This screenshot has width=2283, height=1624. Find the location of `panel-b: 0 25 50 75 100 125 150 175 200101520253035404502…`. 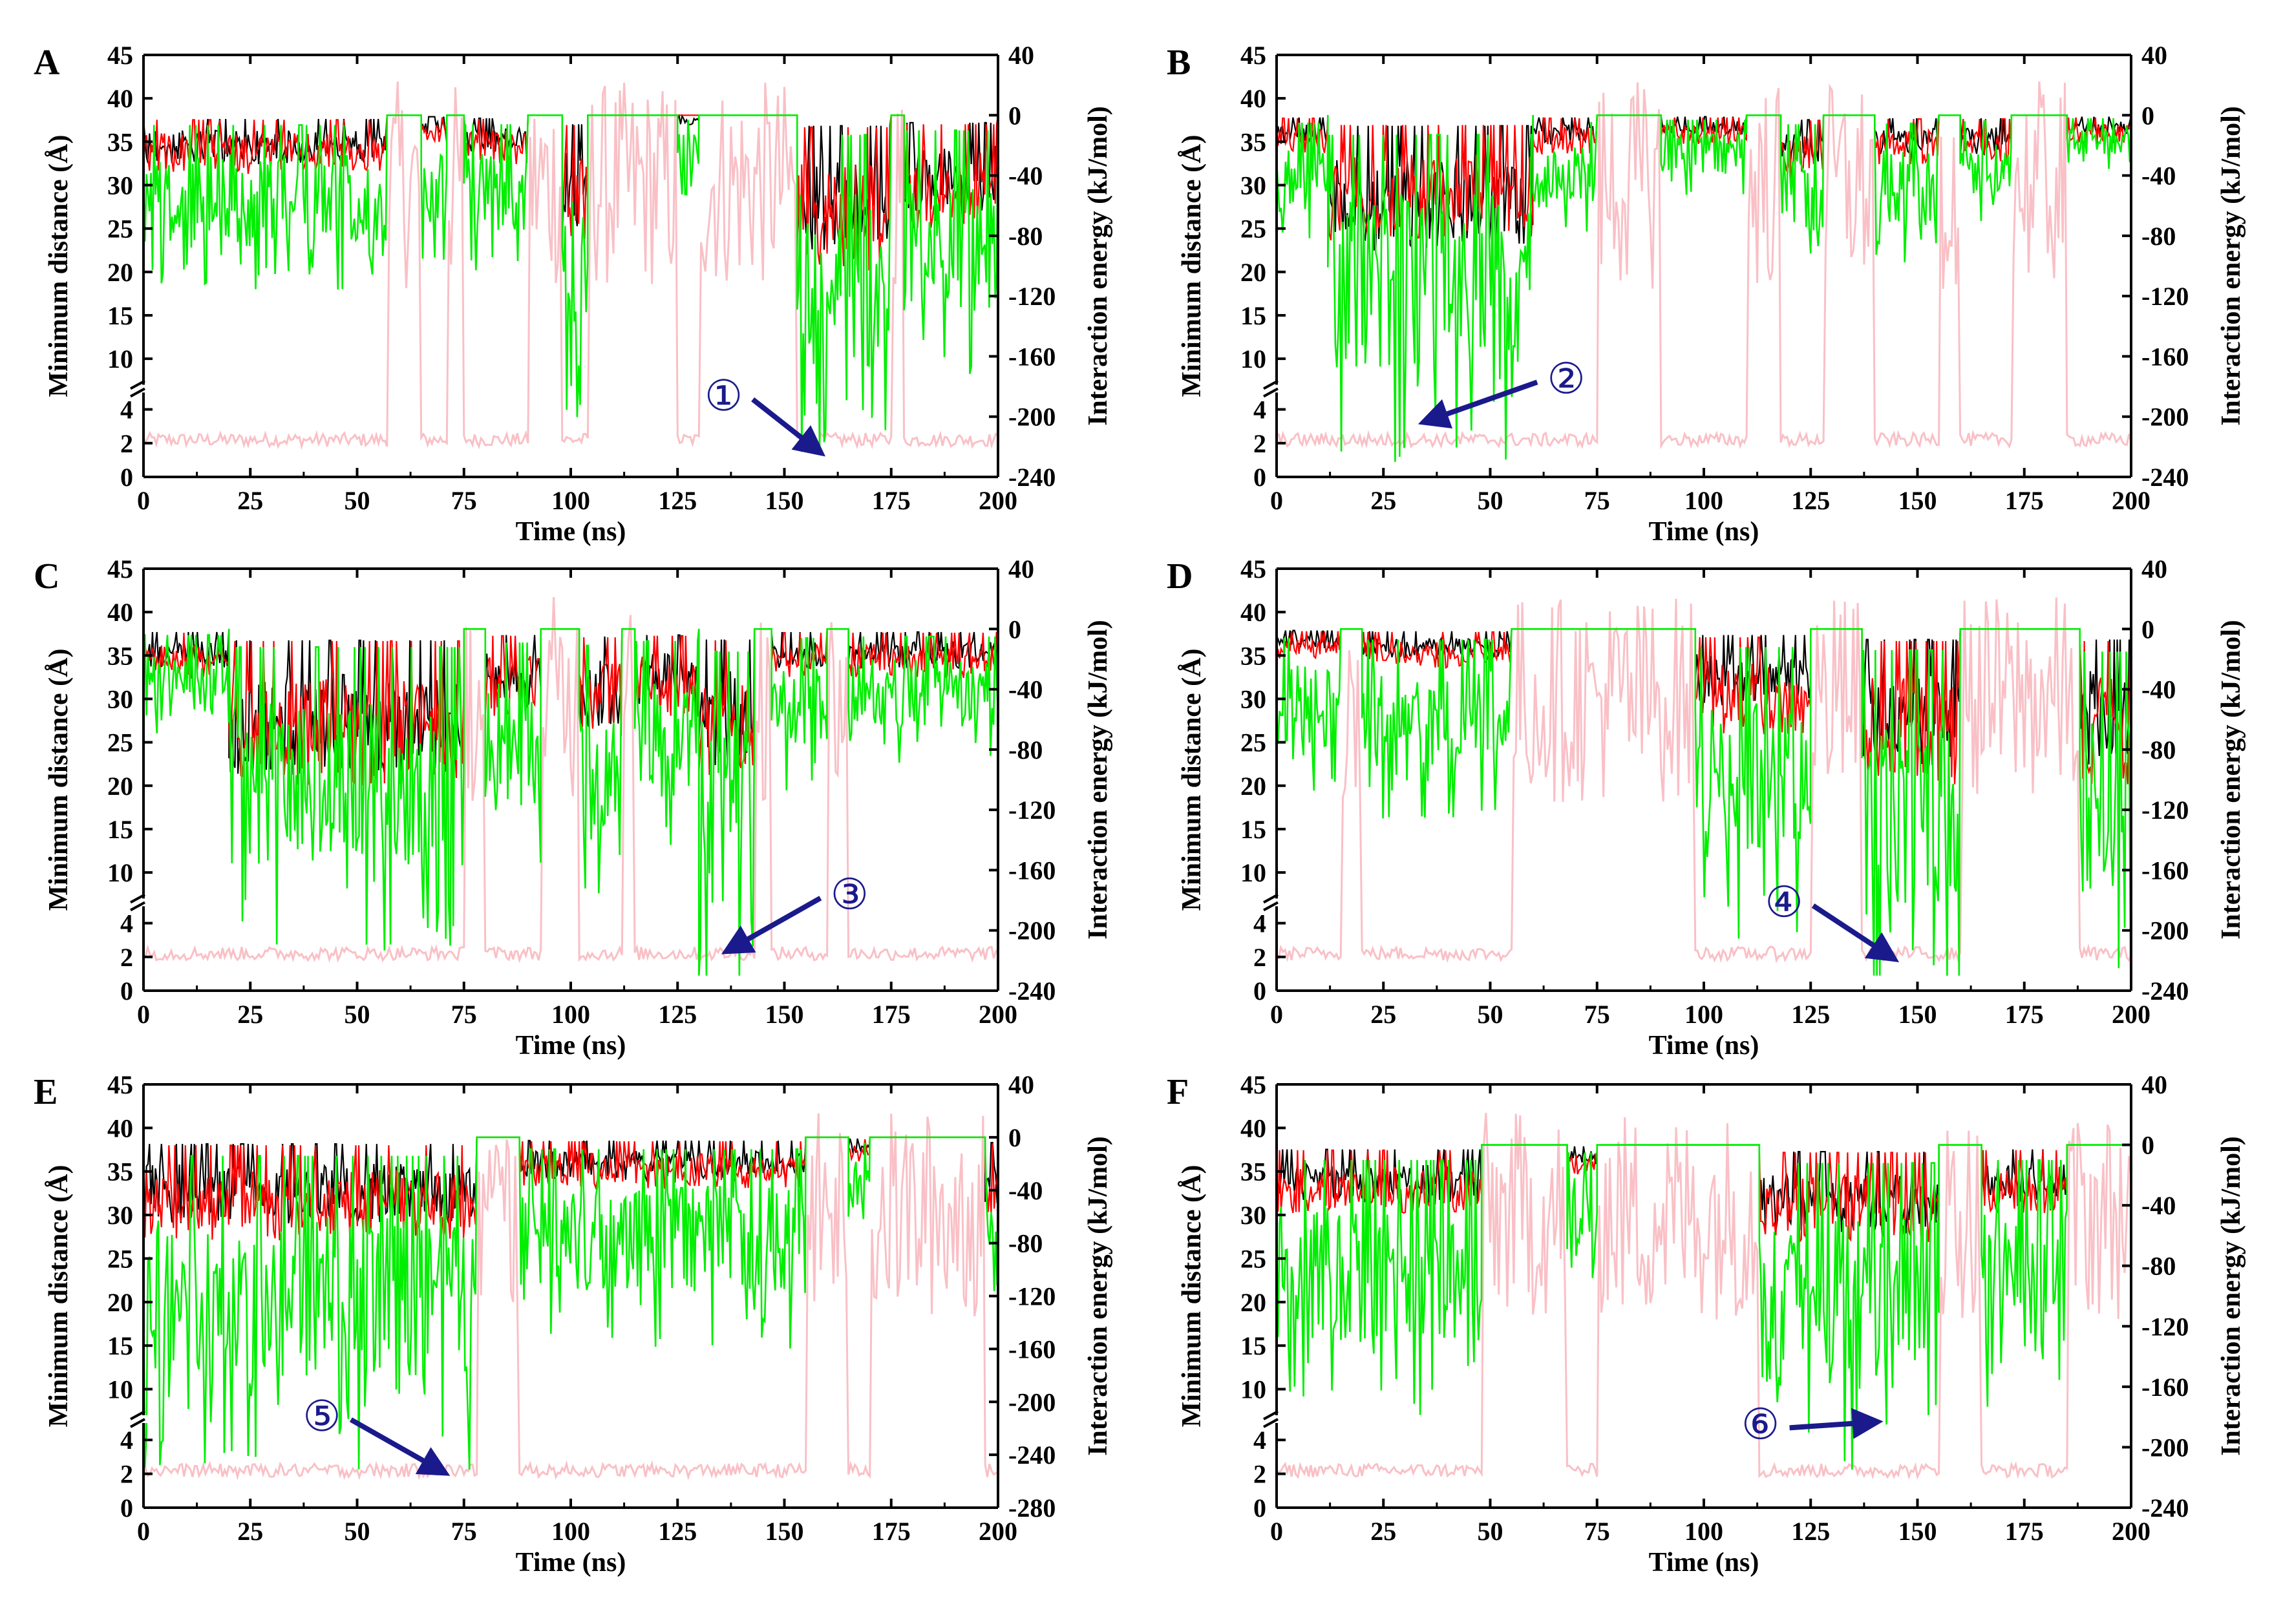

panel-b: 0 25 50 75 100 125 150 175 200101520253035404502… is located at coordinates (1706, 294).